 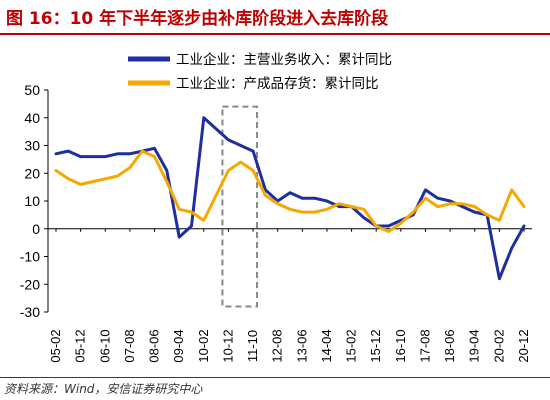 What do you see at coordinates (498, 345) in the screenshot?
I see `x-tick-label: 20-02` at bounding box center [498, 345].